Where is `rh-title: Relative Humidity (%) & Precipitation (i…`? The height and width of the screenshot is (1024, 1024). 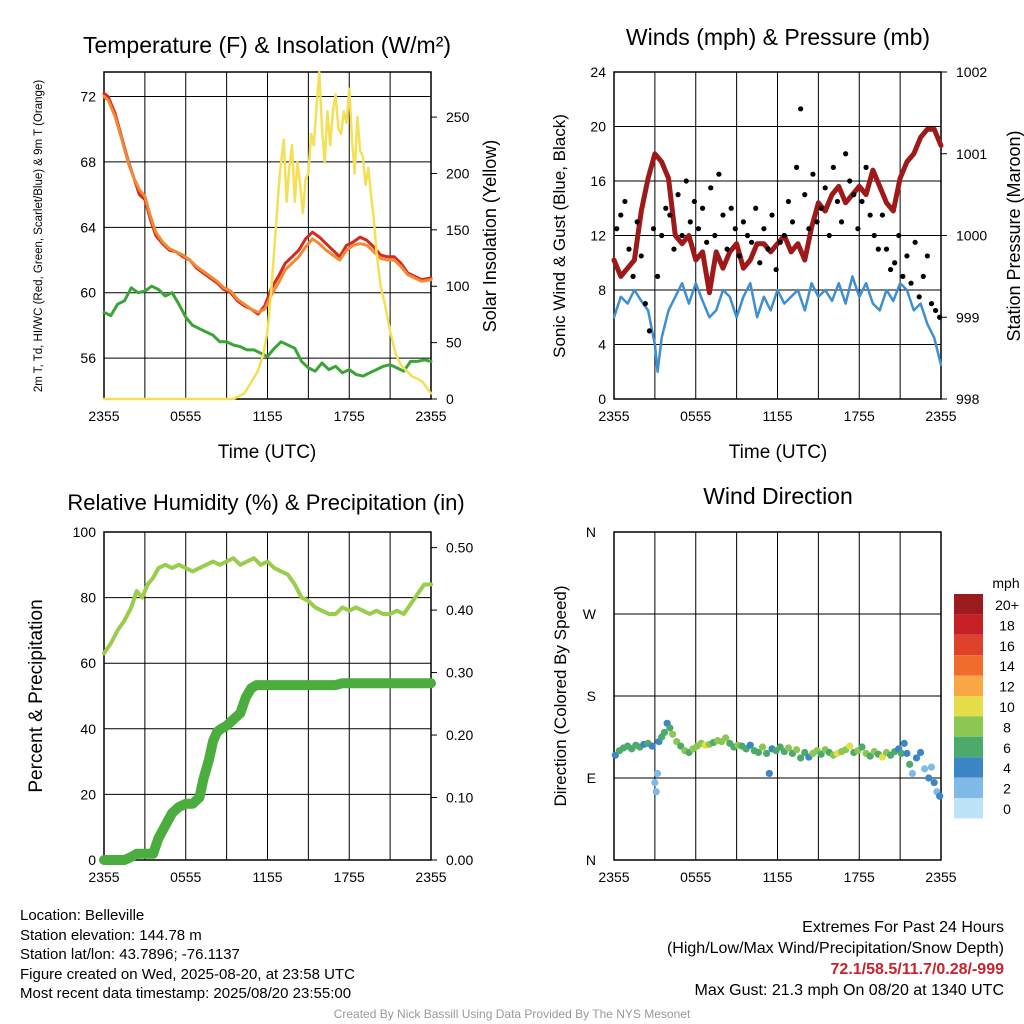 rh-title: Relative Humidity (%) & Precipitation (i… is located at coordinates (265, 502).